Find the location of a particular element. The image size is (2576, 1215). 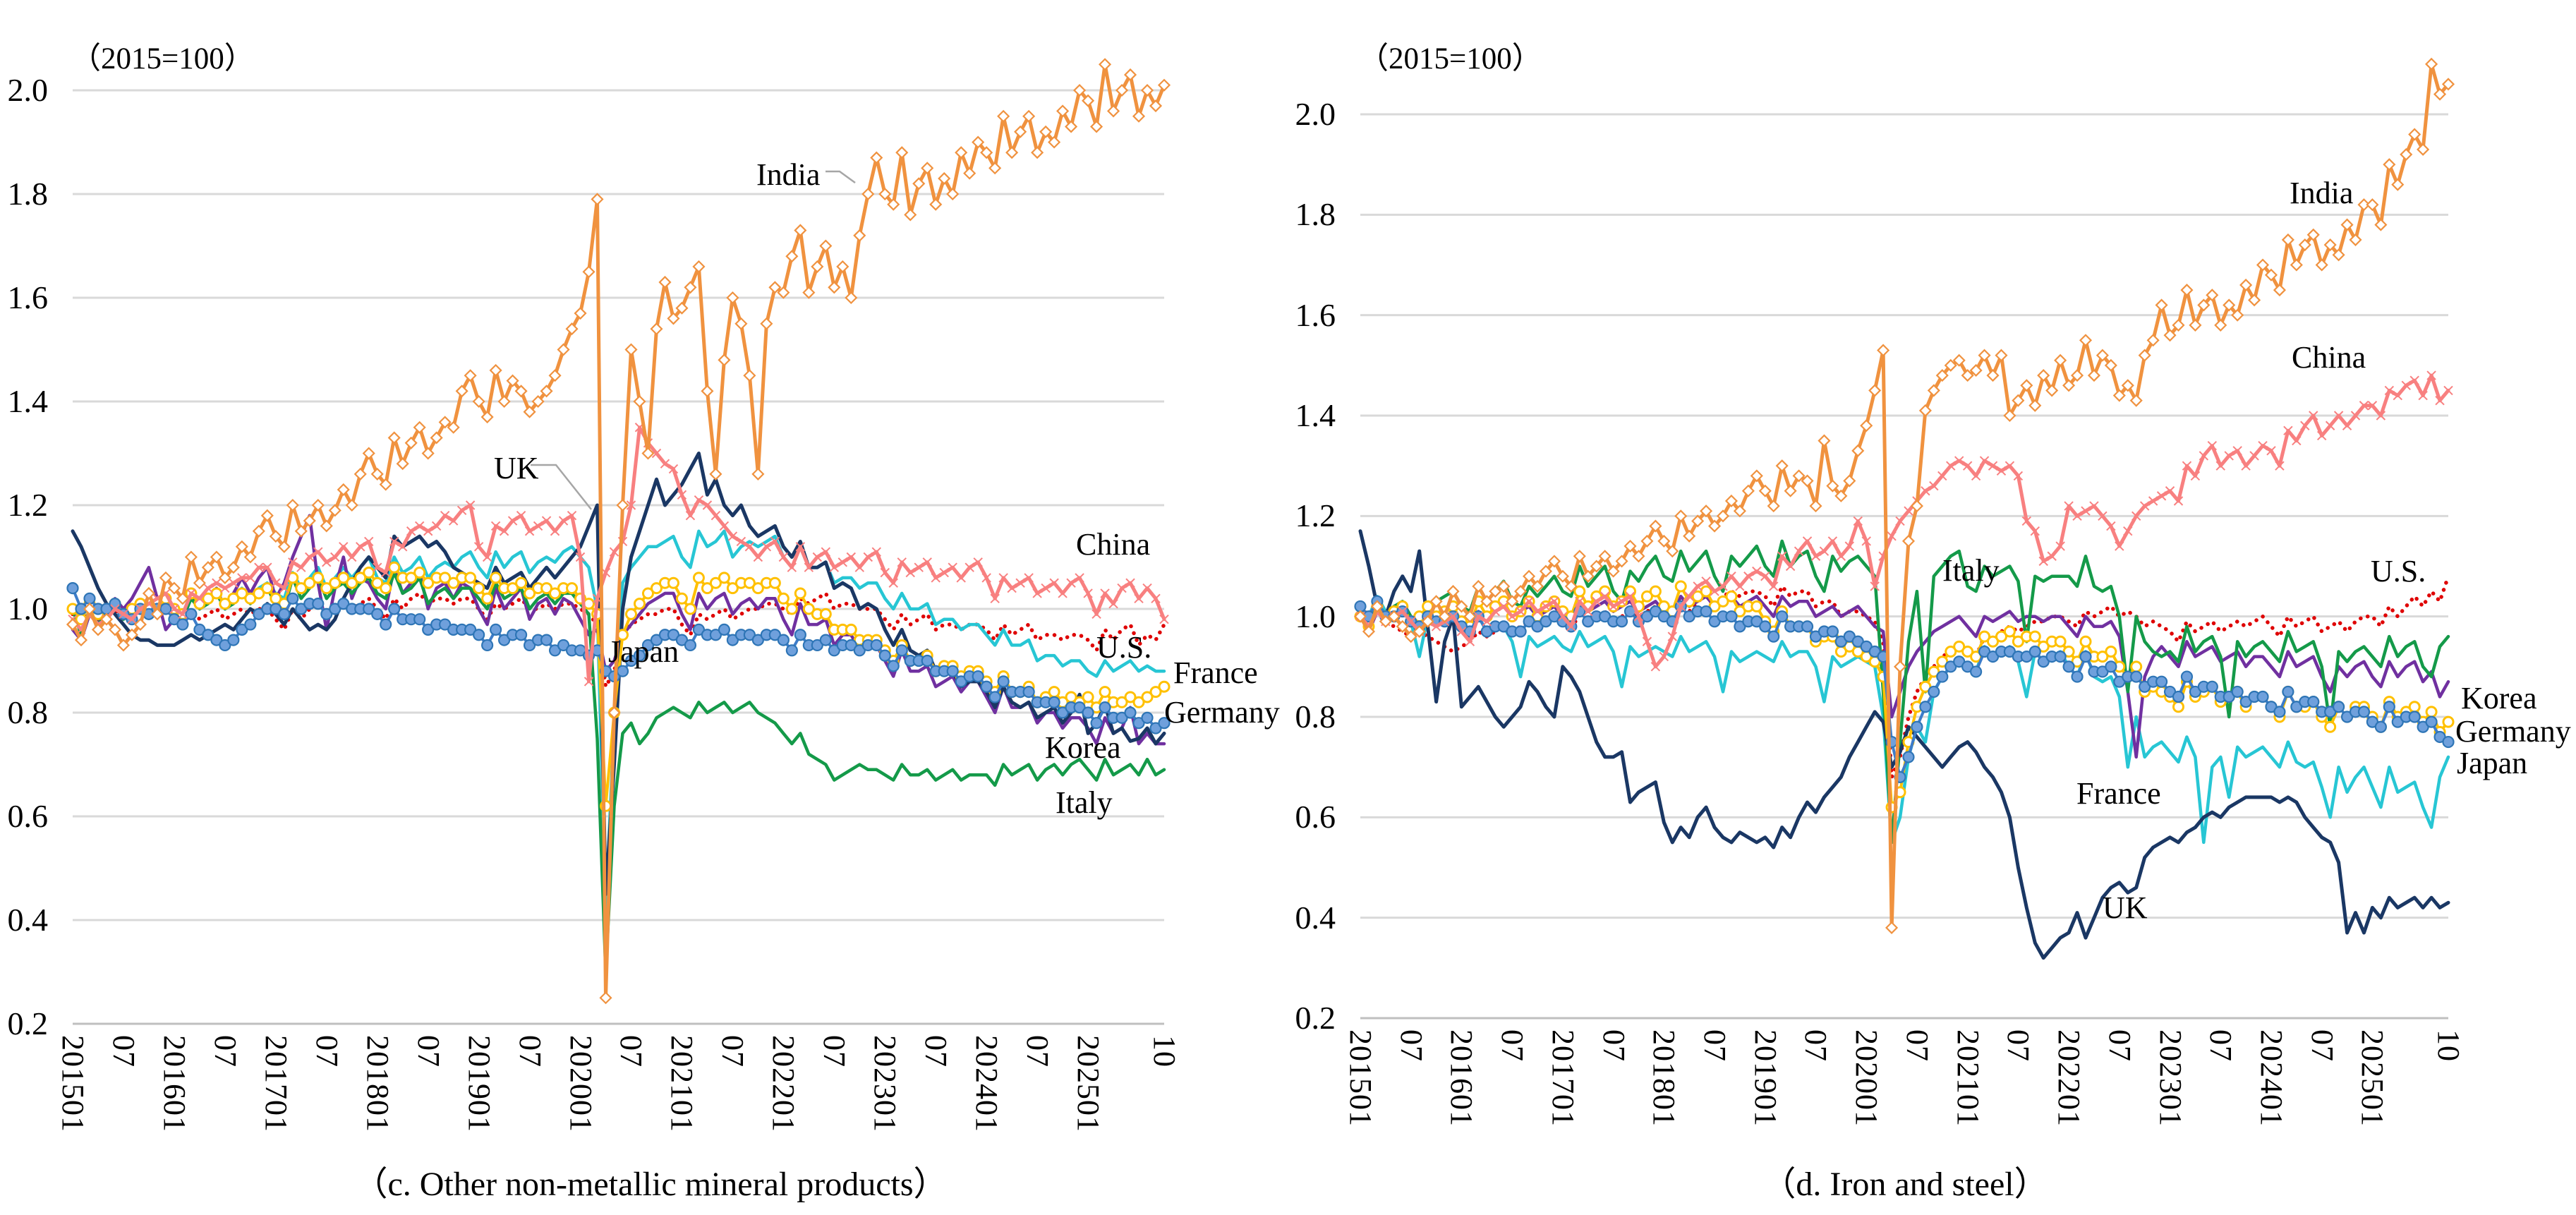

series-markers-china is located at coordinates (619, 555).